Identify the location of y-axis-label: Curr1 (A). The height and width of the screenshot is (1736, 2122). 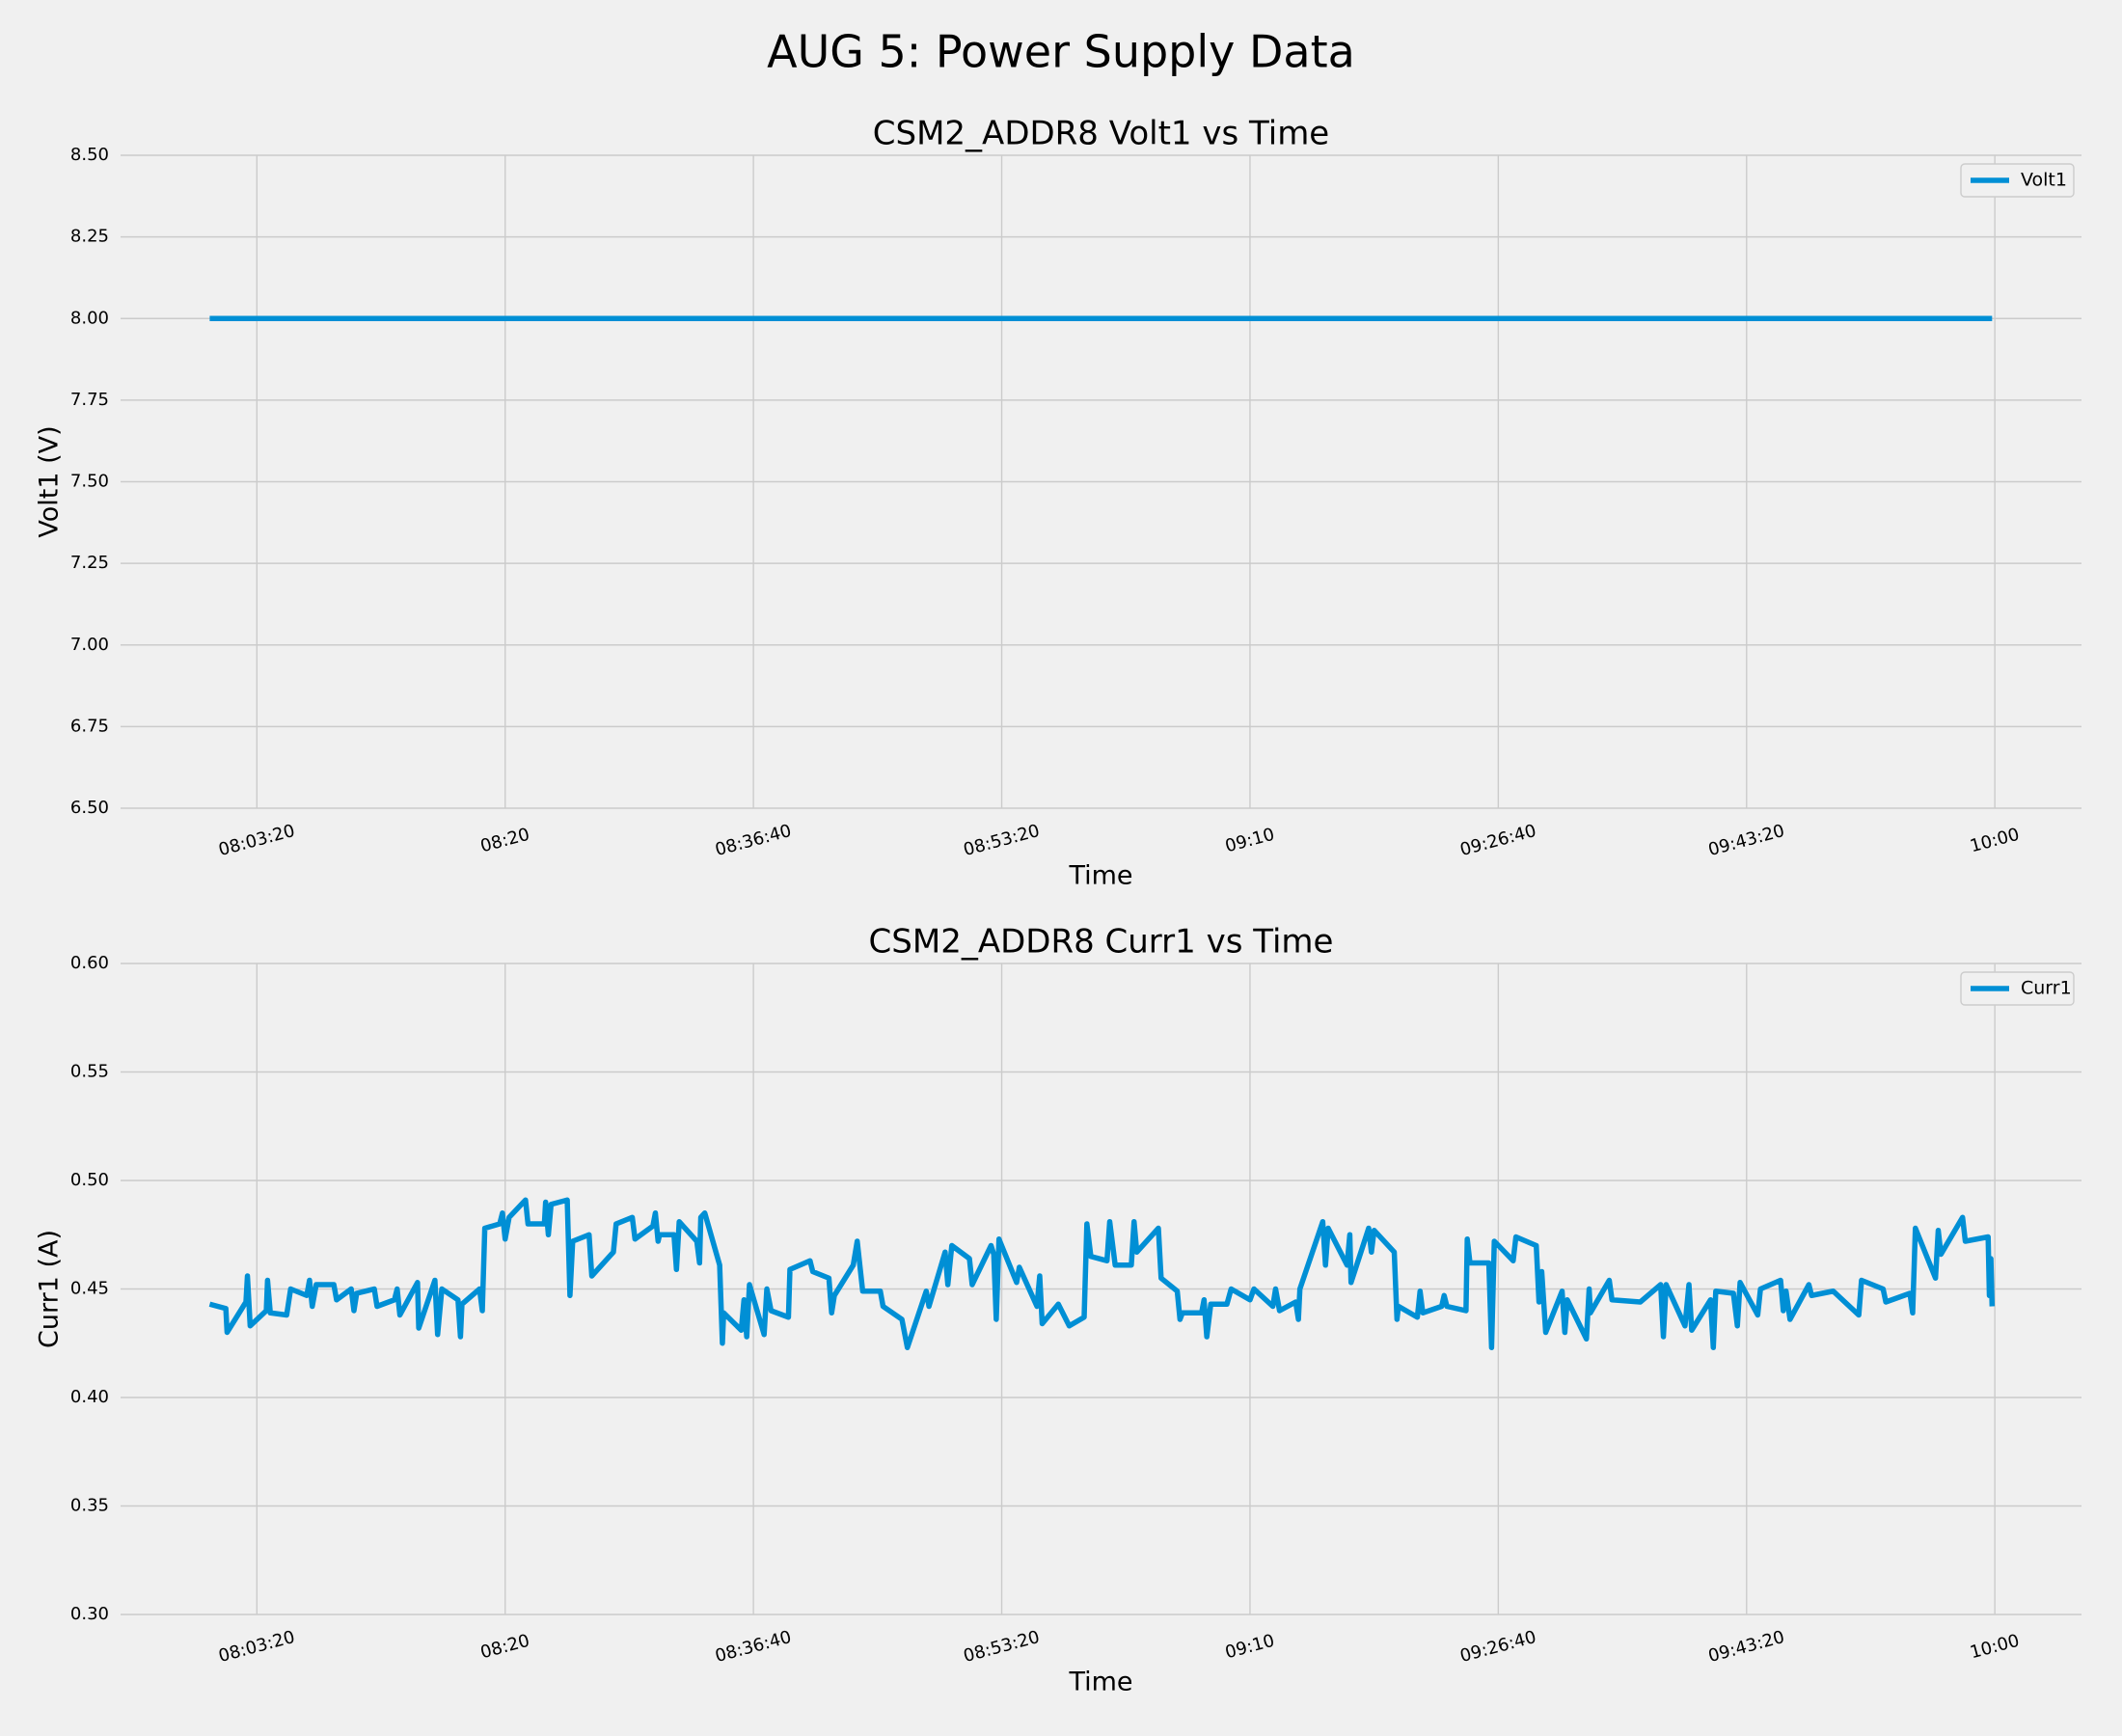
(50, 1289).